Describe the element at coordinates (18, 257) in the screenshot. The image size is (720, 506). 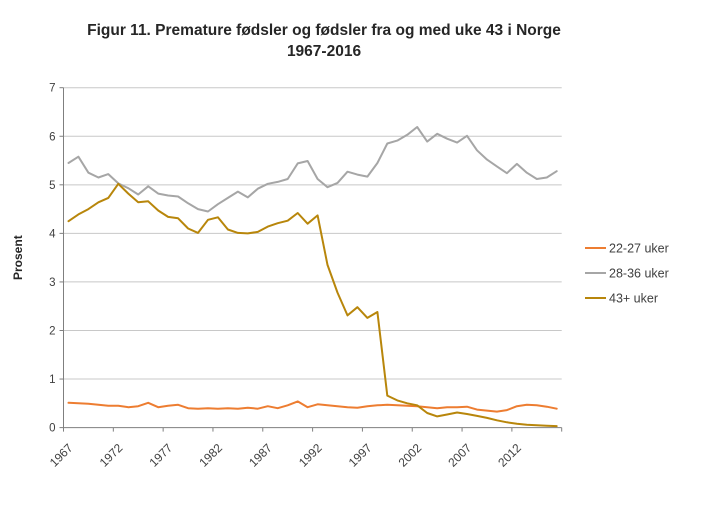
I see `y-axis-title: Prosent` at that location.